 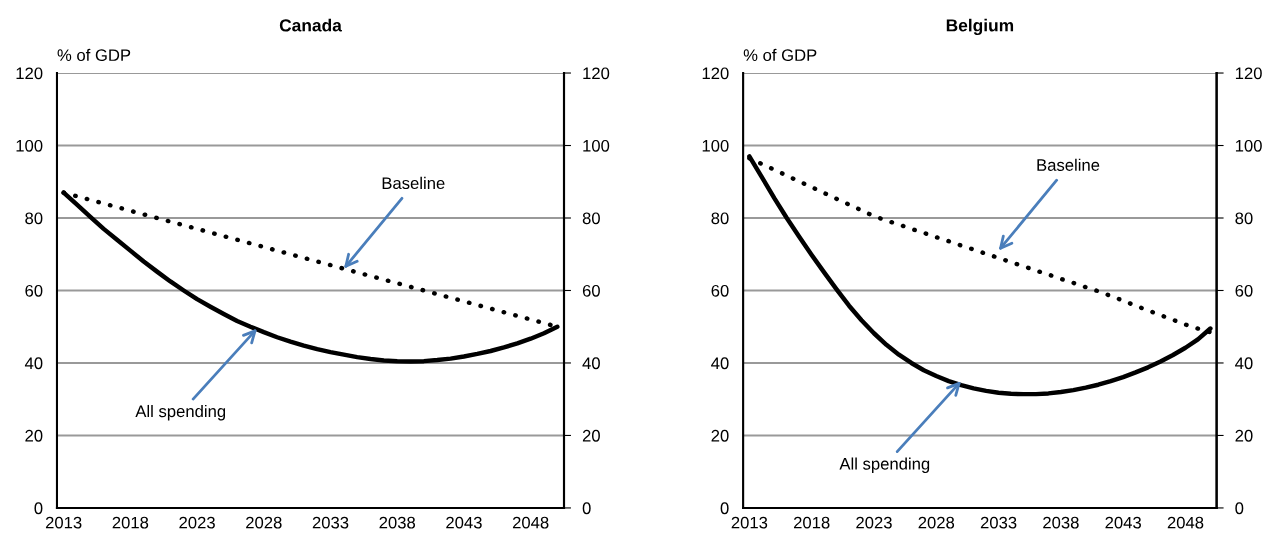 What do you see at coordinates (980, 27) in the screenshot?
I see `chart-title: Belgium` at bounding box center [980, 27].